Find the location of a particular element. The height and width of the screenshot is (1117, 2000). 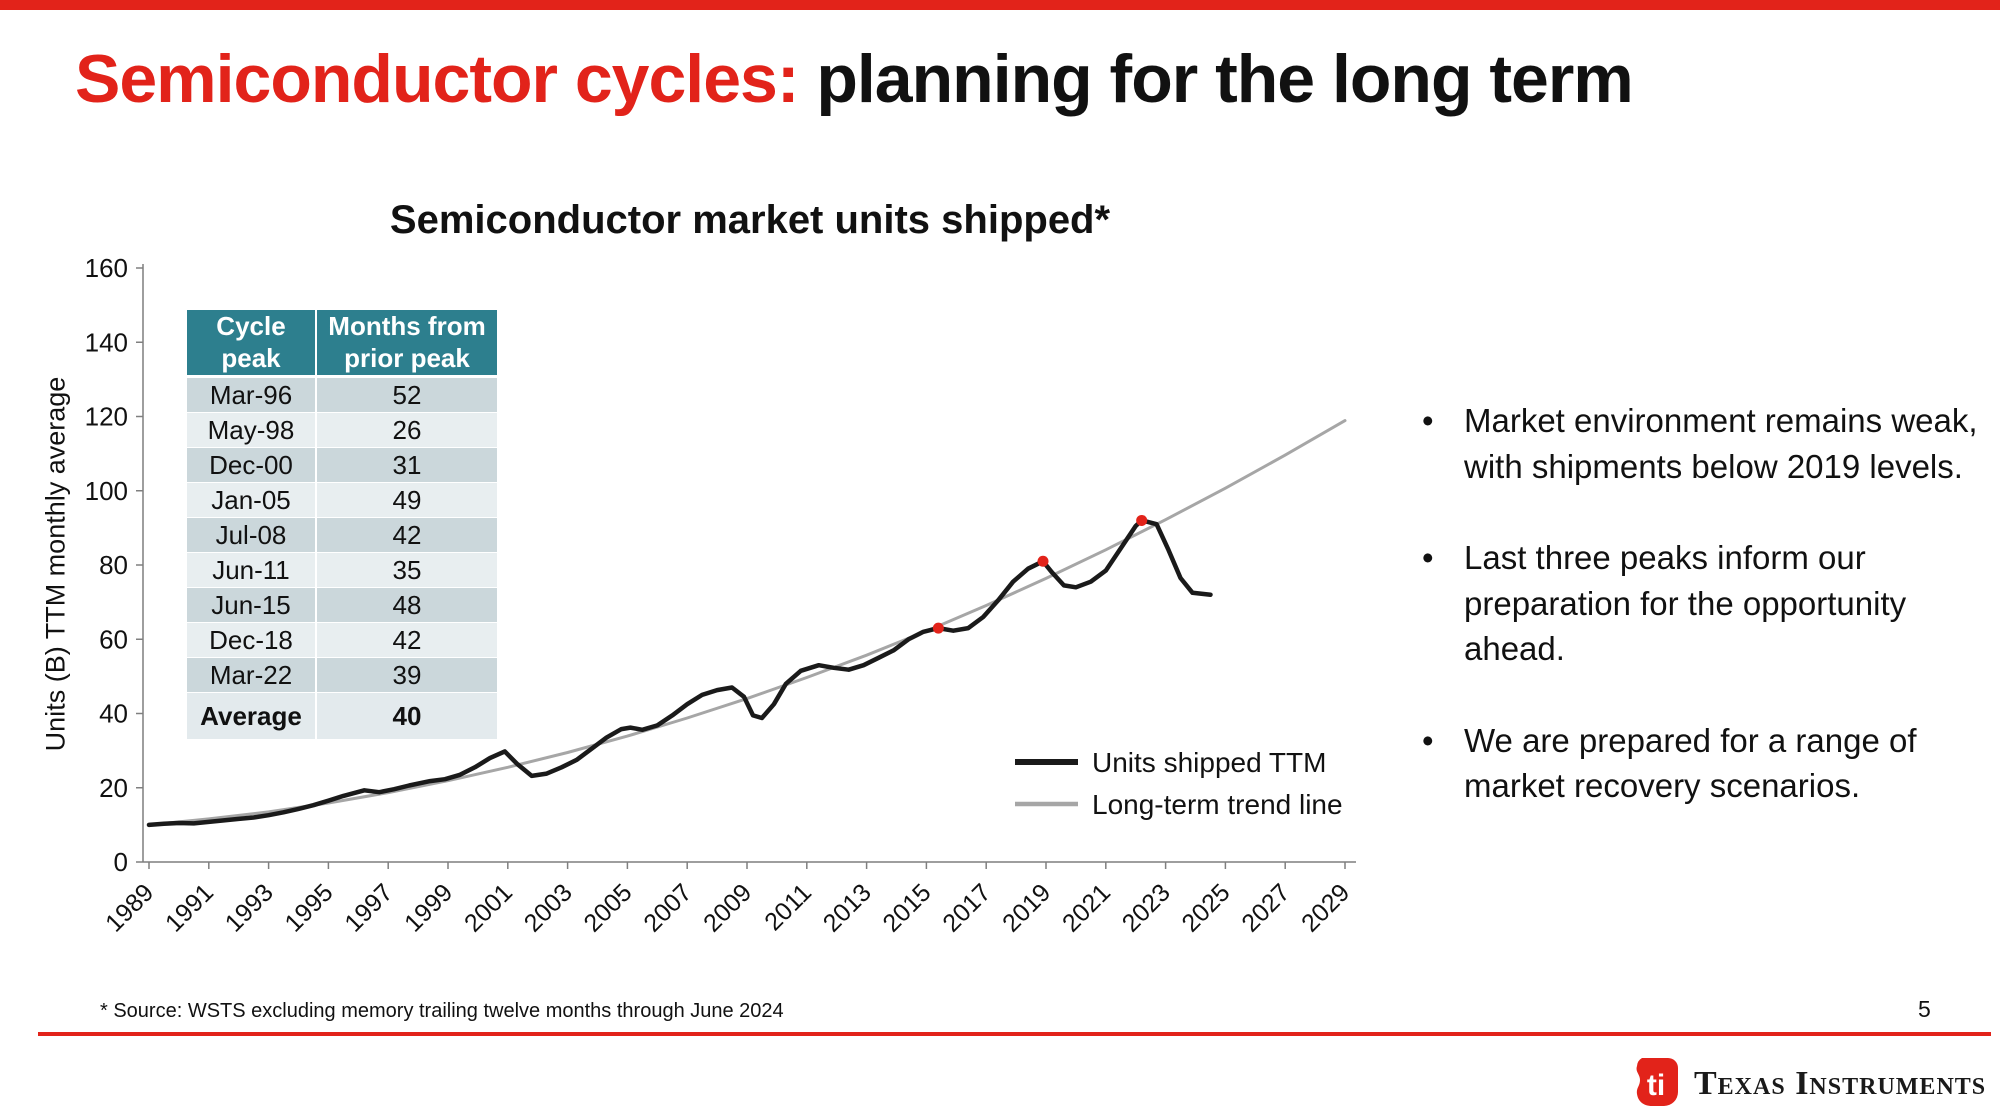

company-logo: ti Texas Instruments is located at coordinates (1808, 1084).